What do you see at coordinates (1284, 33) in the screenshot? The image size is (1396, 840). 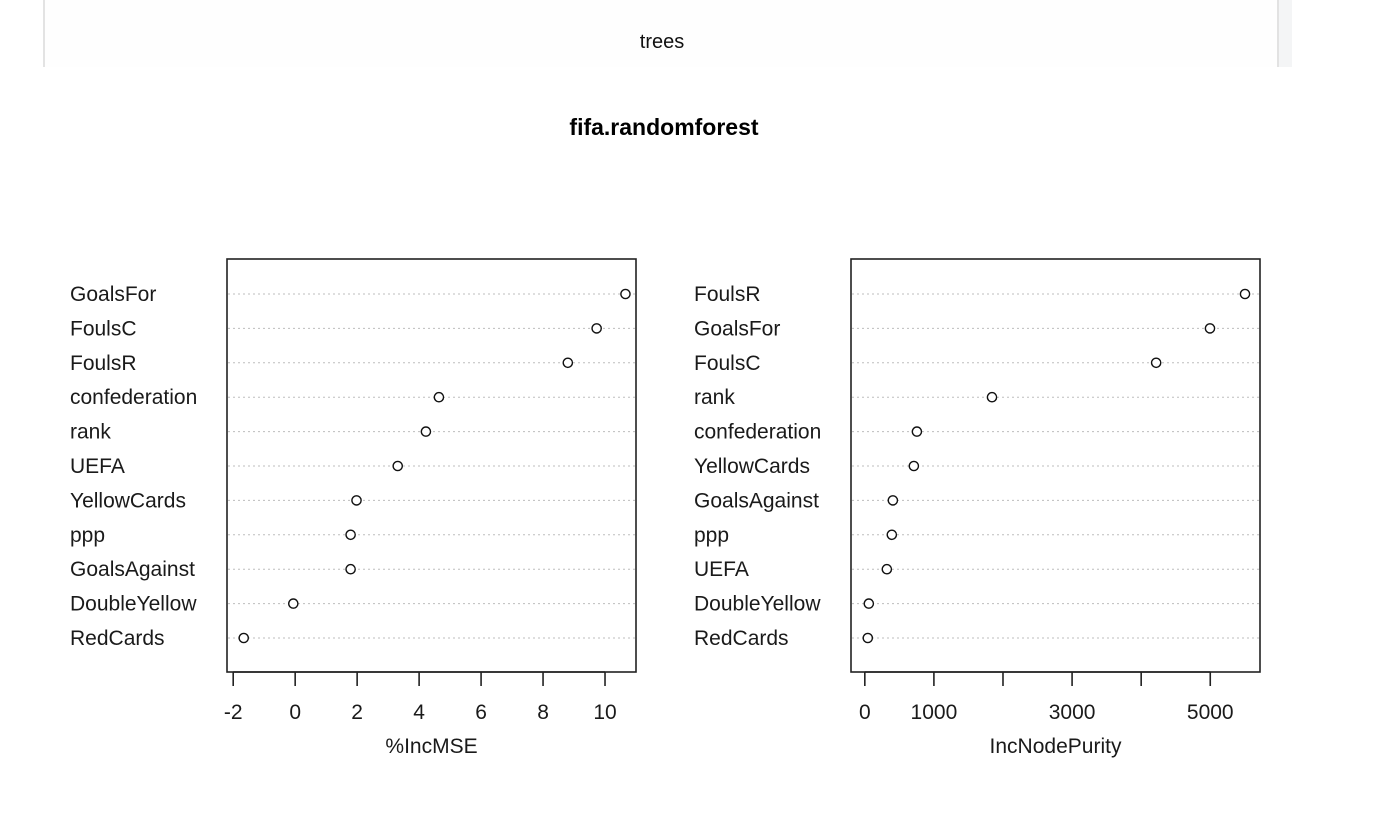 I see `panel-scrollbar` at bounding box center [1284, 33].